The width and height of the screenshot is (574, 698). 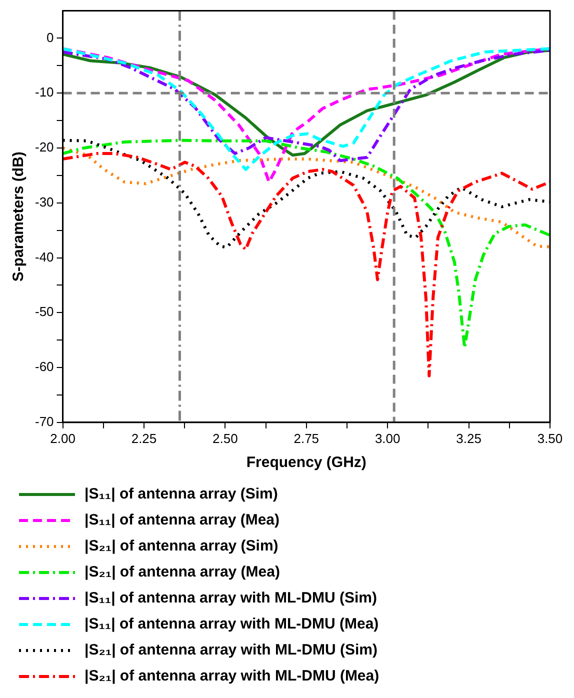 What do you see at coordinates (181, 546) in the screenshot?
I see `legend-label: |S₂₁| of antenna array (Sim)` at bounding box center [181, 546].